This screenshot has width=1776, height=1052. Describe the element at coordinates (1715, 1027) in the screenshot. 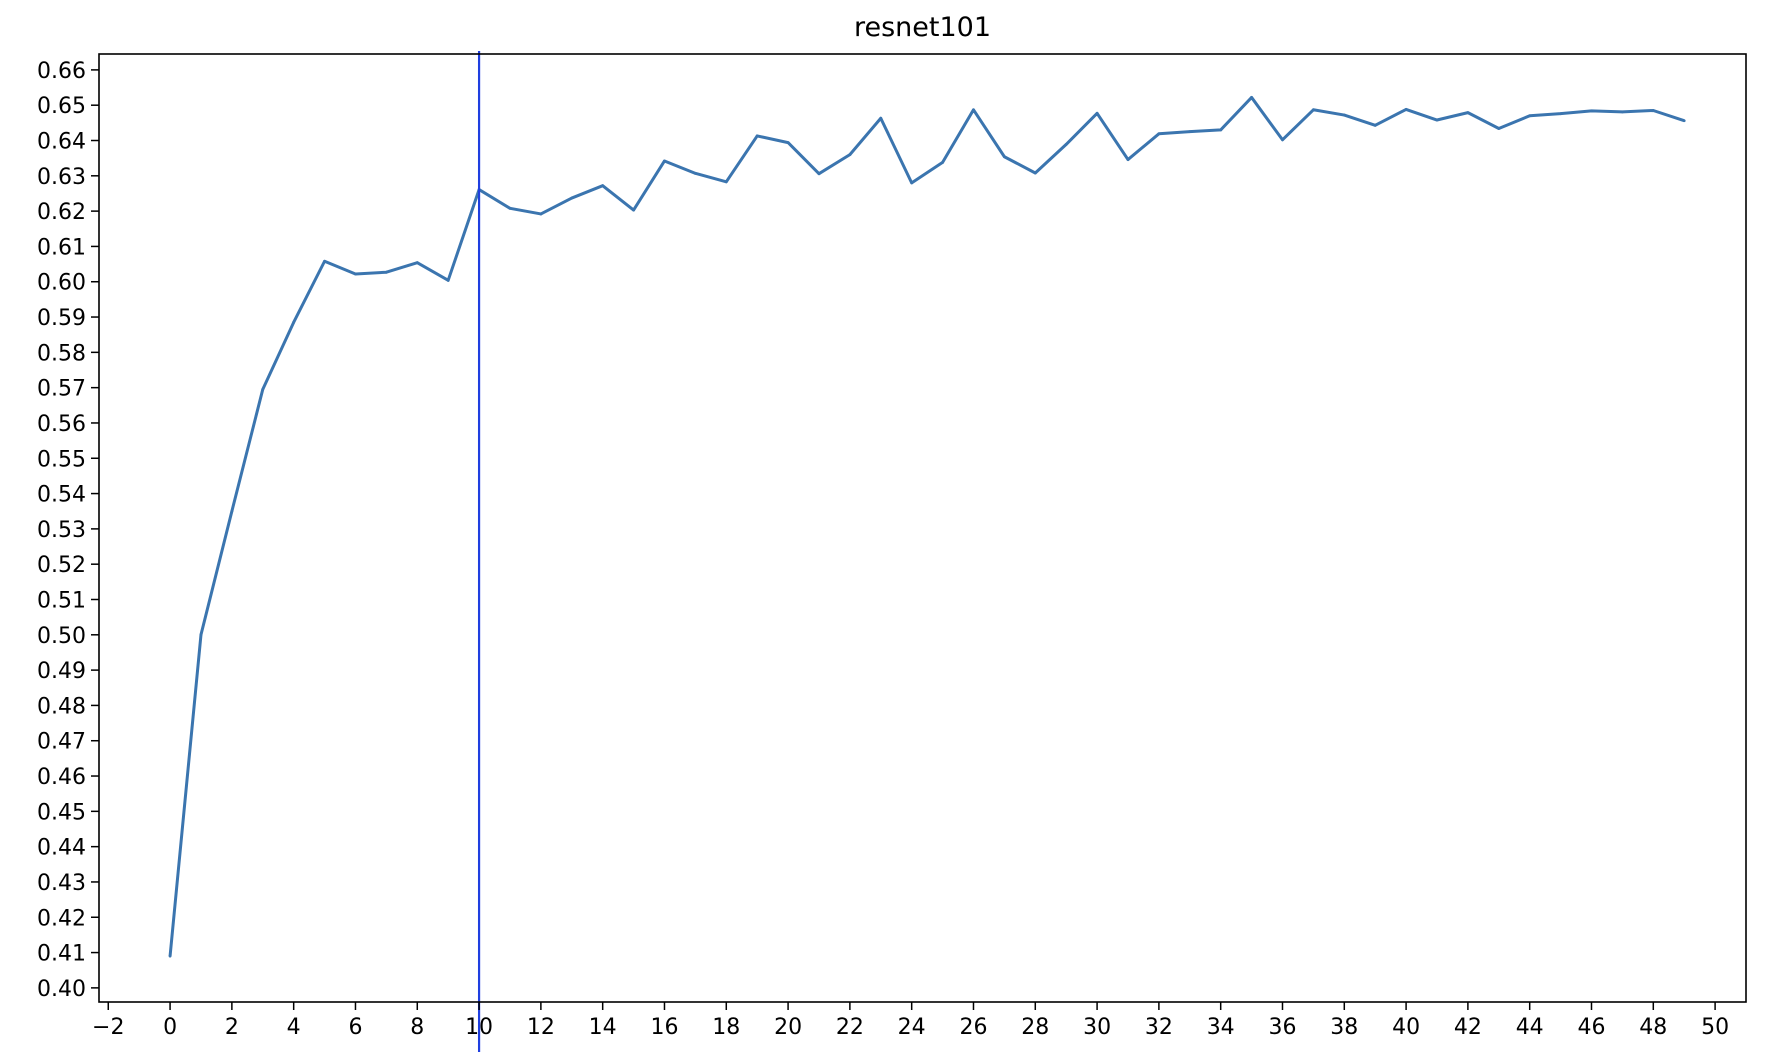

I see `x-tick-label: 50` at that location.